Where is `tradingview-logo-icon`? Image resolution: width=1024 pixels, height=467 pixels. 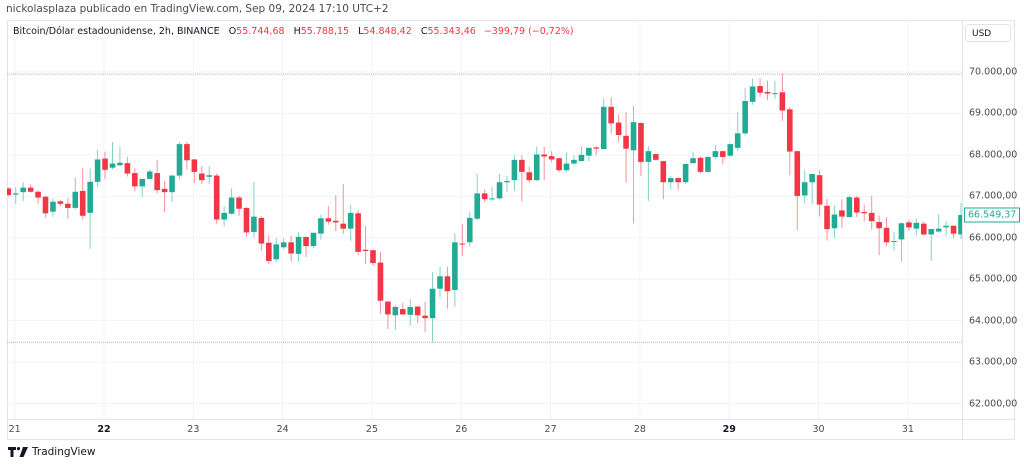 tradingview-logo-icon is located at coordinates (18, 452).